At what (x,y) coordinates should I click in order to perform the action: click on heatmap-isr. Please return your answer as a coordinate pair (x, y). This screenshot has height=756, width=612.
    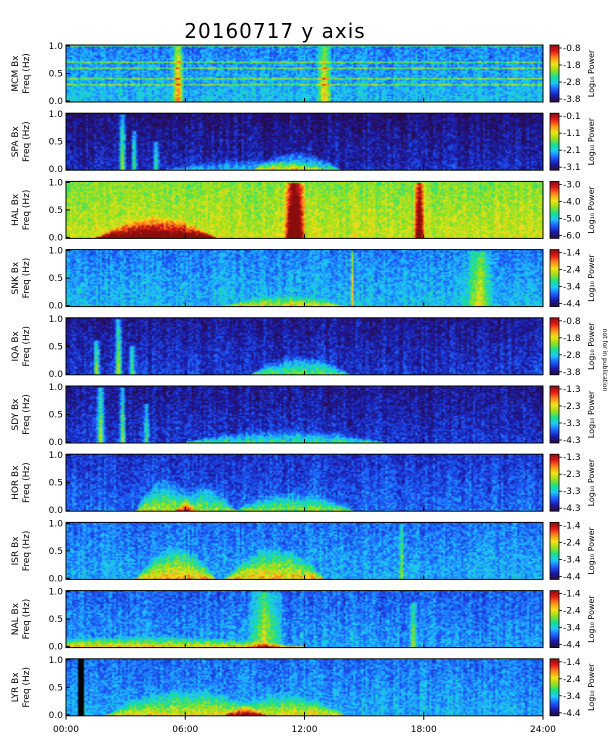
    Looking at the image, I should click on (304, 551).